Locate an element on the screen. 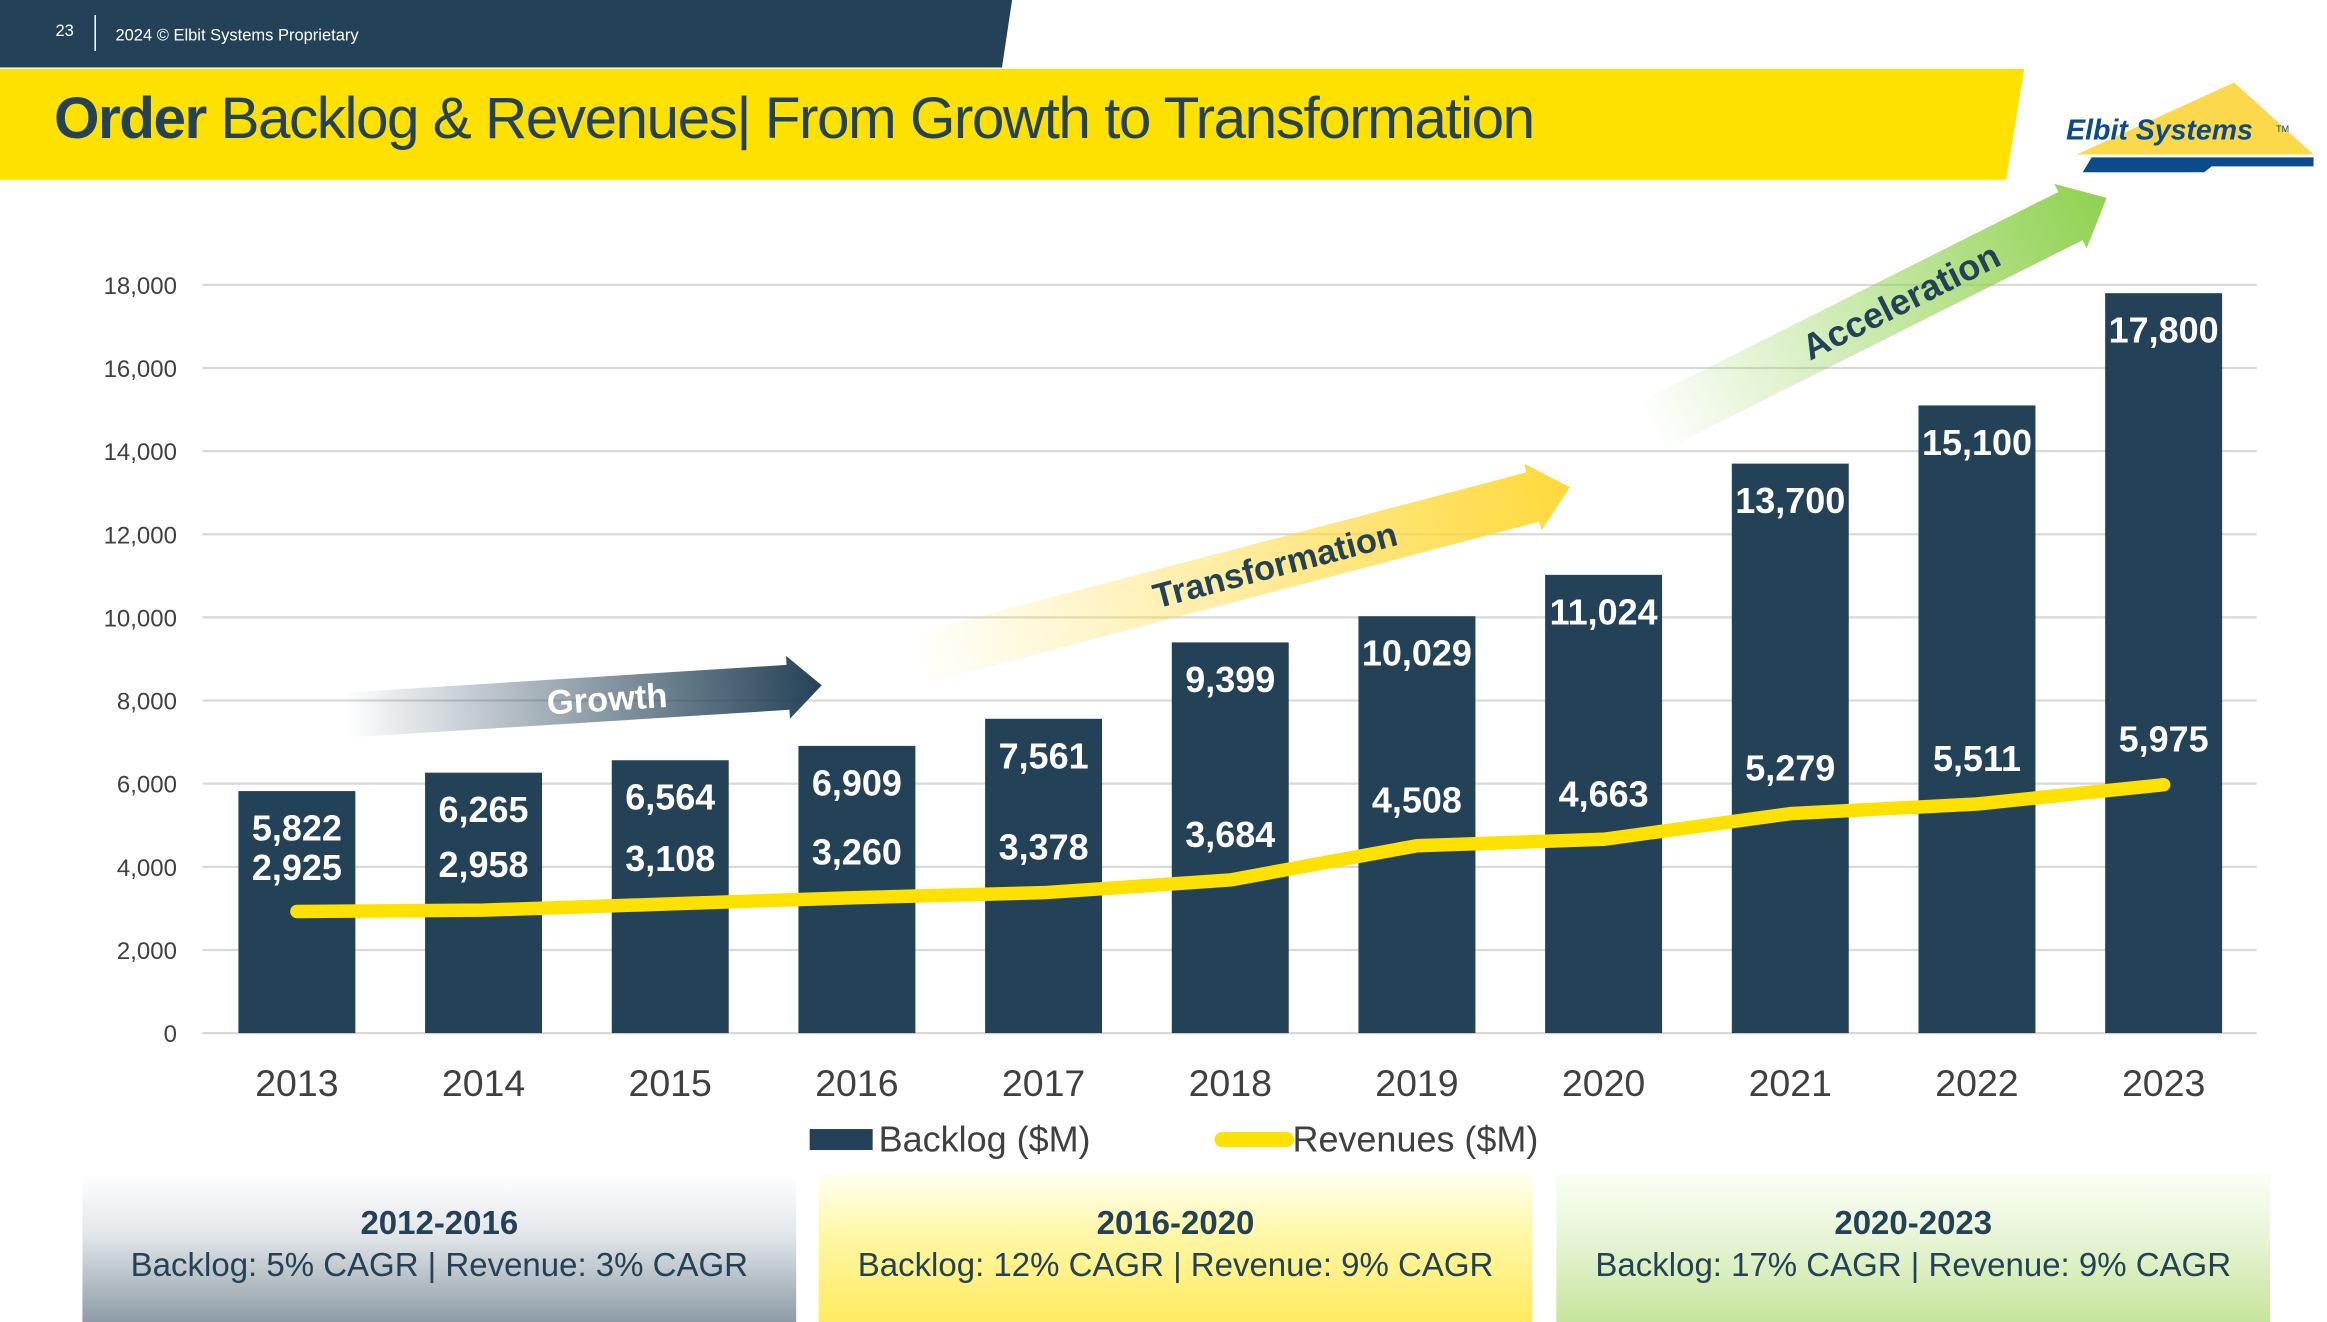 Image resolution: width=2327 pixels, height=1322 pixels. acceleration-arrow-shape is located at coordinates (1872, 317).